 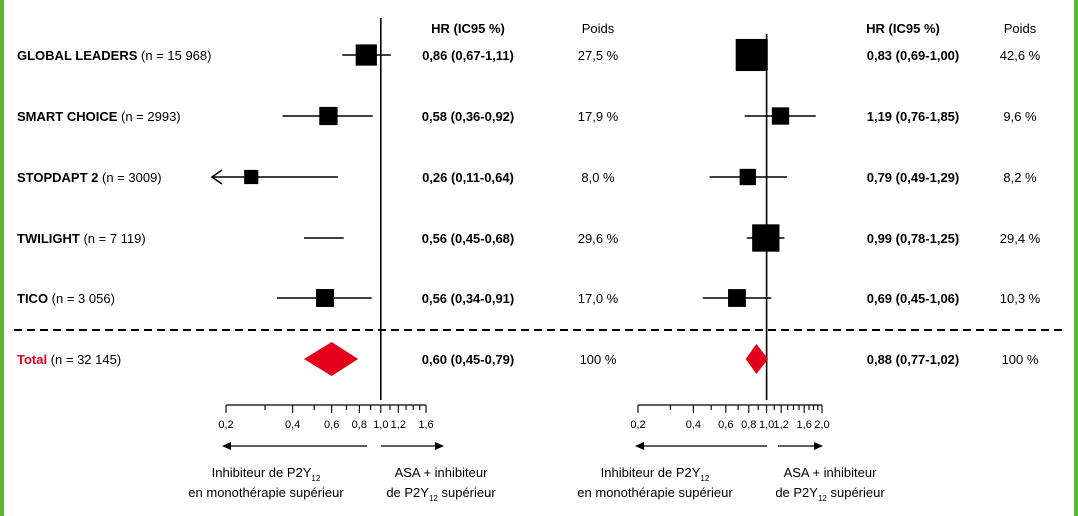 What do you see at coordinates (77, 55) in the screenshot?
I see `study-name: GLOBAL LEADERS` at bounding box center [77, 55].